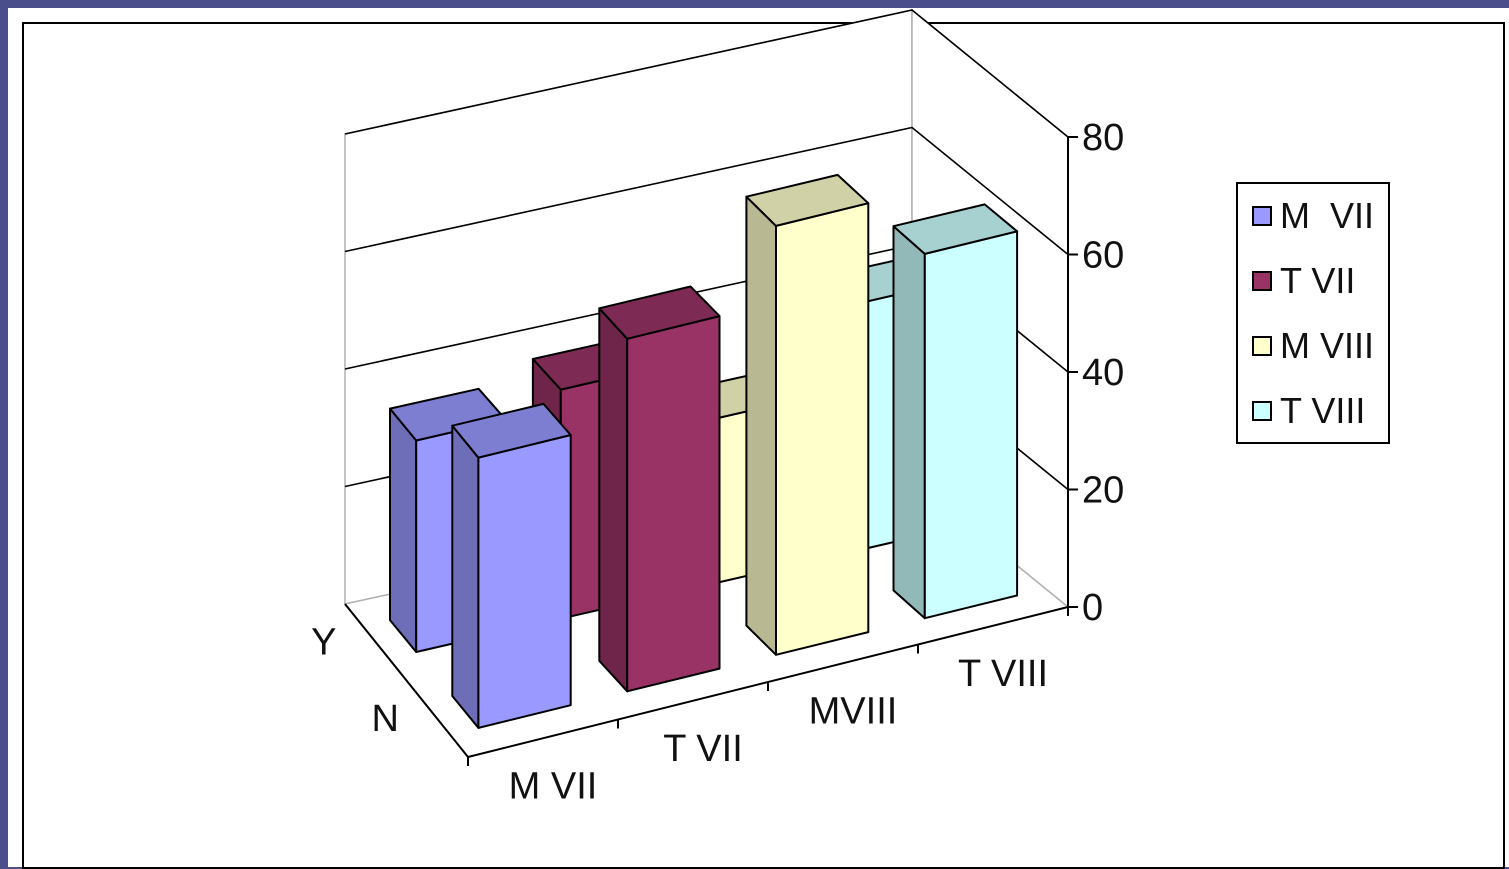  I want to click on y-tick-label: 0, so click(1092, 608).